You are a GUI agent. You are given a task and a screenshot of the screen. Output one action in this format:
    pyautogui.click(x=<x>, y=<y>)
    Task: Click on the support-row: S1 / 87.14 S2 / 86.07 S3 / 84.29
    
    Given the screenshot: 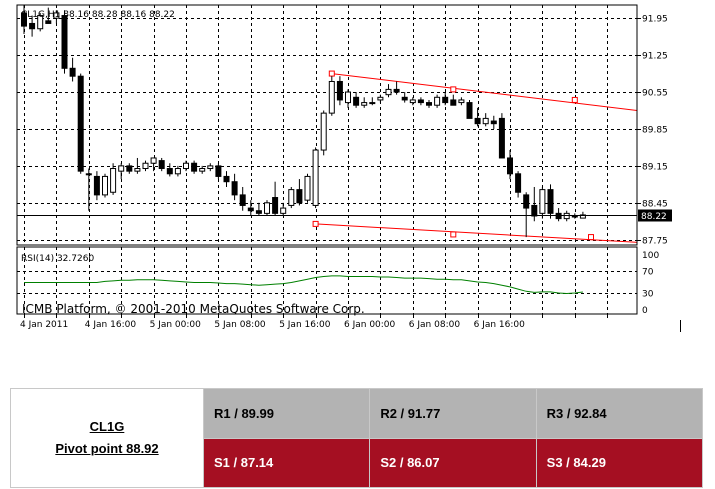 What is the action you would take?
    pyautogui.click(x=357, y=462)
    